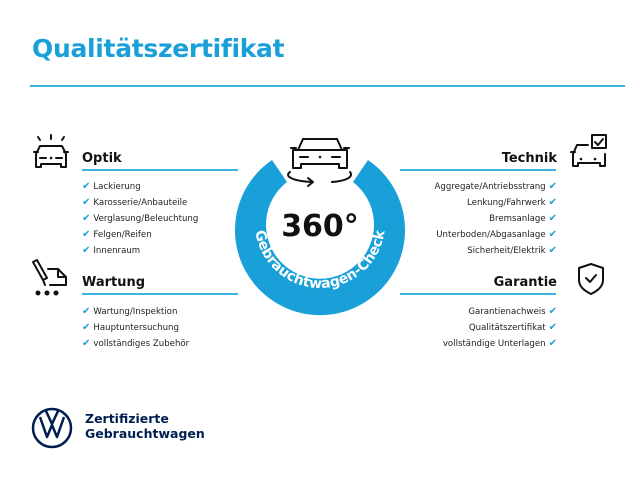  I want to click on list-item: ✔ Verglasung/Beleuchtung, so click(140, 218).